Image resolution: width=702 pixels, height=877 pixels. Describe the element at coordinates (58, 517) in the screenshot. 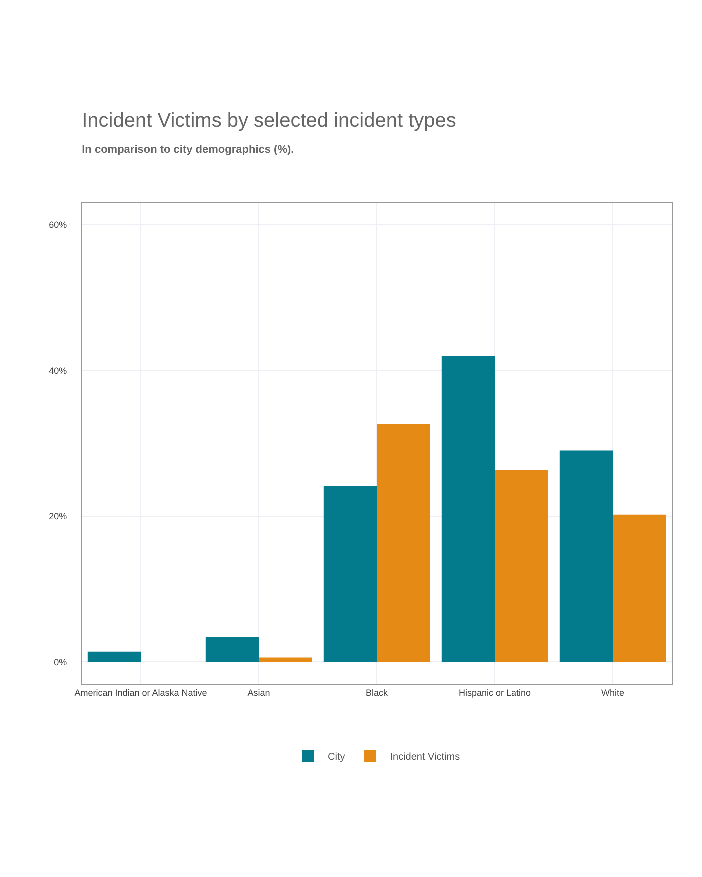

I see `y-tick-label: 20%` at that location.